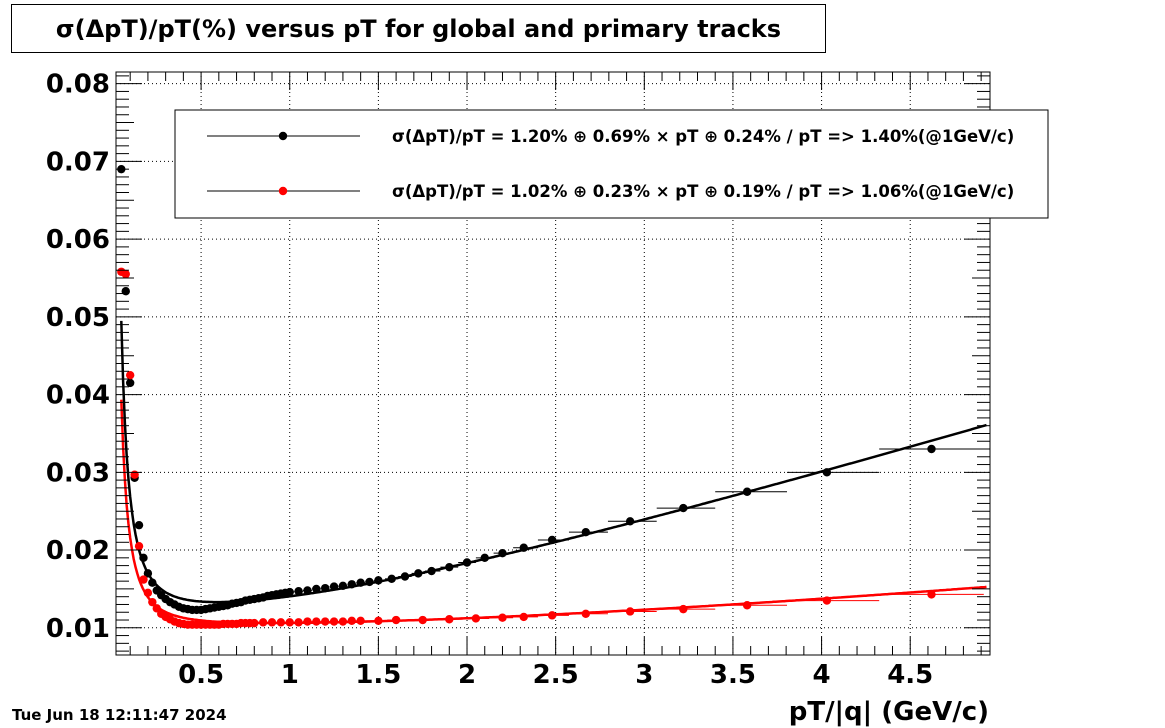  Describe the element at coordinates (78, 162) in the screenshot. I see `y-tick-label: 0.07` at that location.